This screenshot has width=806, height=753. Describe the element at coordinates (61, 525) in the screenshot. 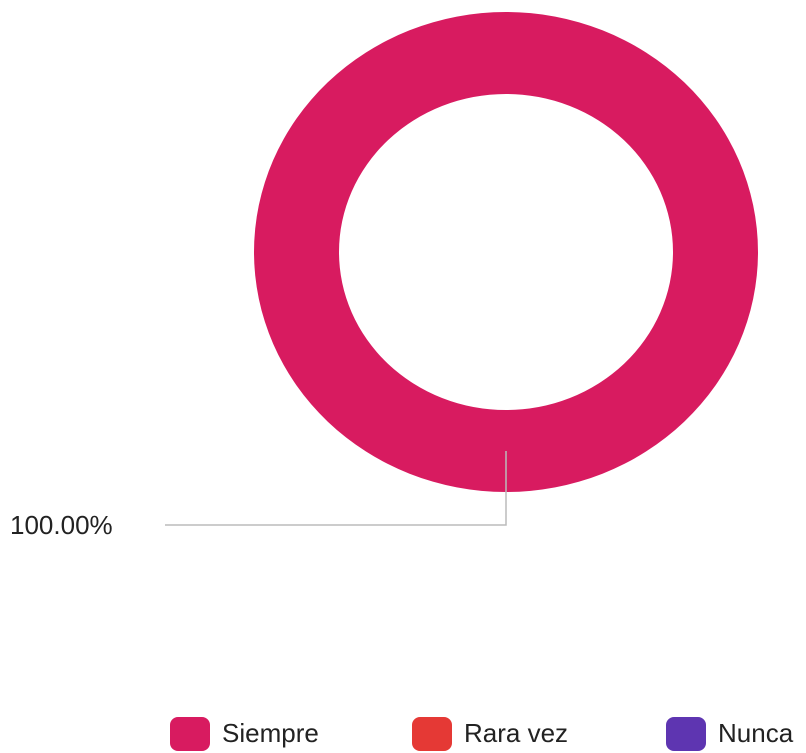

I see `value-label: 100.00%` at that location.